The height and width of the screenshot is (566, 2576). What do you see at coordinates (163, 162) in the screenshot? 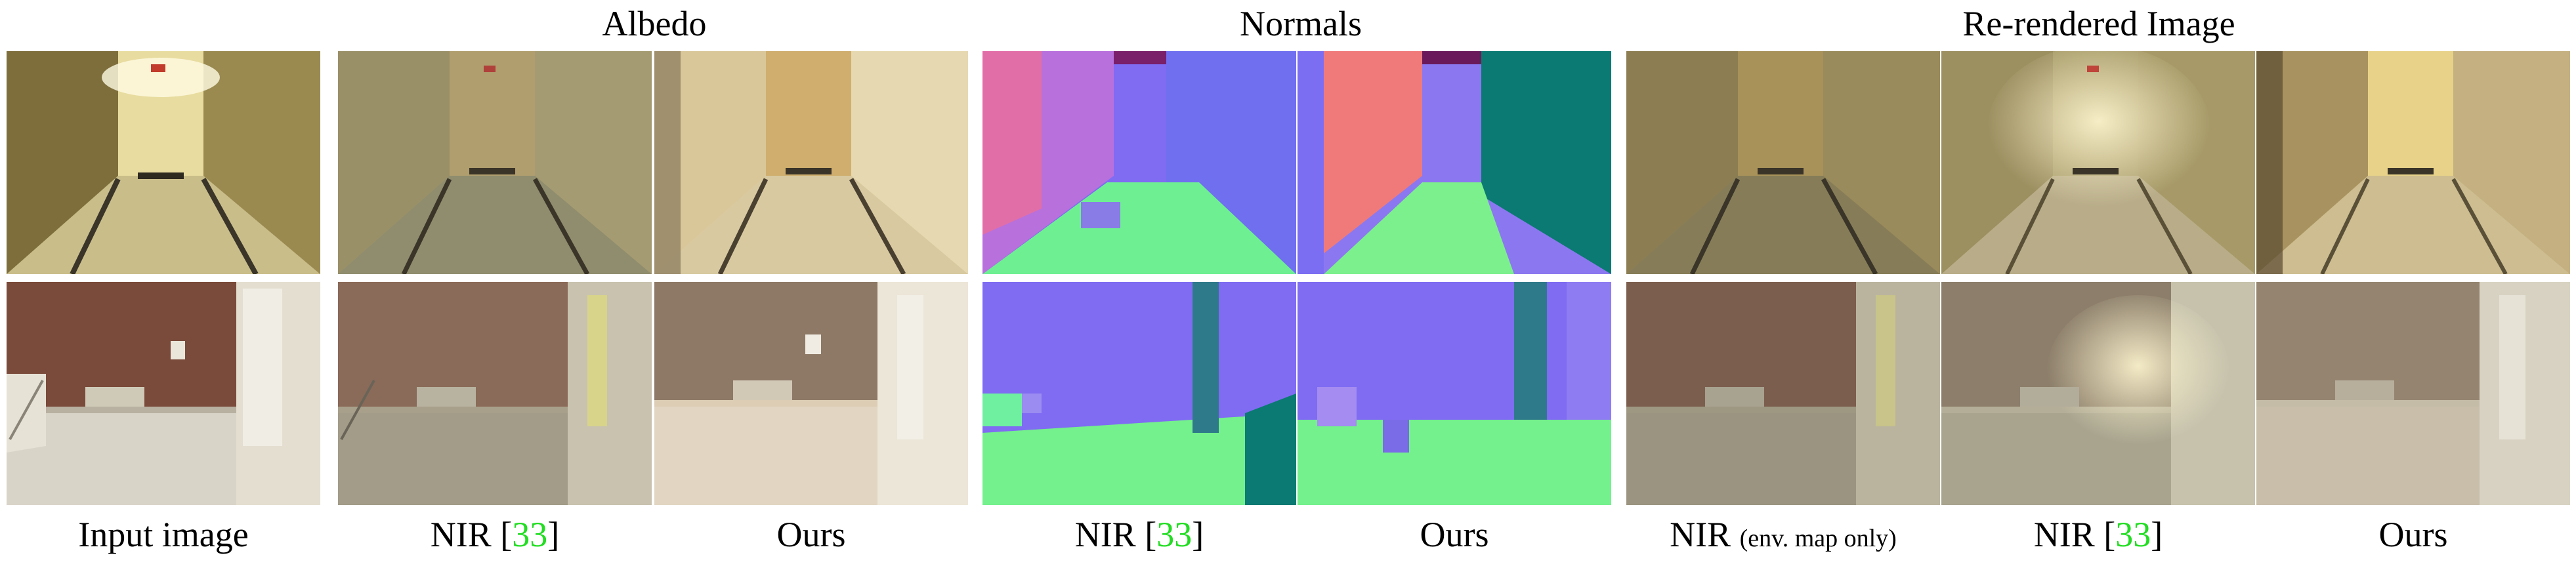
I see `input-image-hallway` at bounding box center [163, 162].